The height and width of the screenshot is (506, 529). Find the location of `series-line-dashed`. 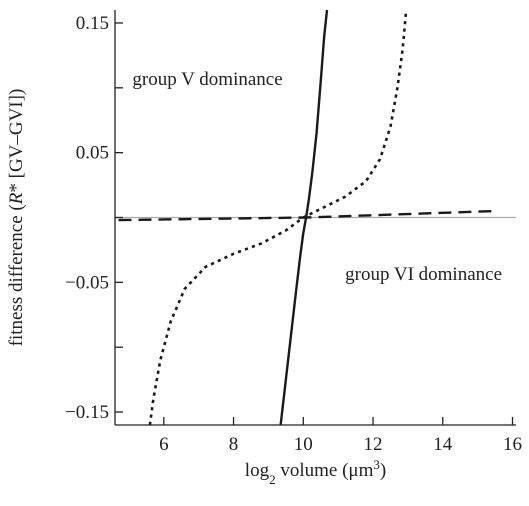

series-line-dashed is located at coordinates (307, 215).